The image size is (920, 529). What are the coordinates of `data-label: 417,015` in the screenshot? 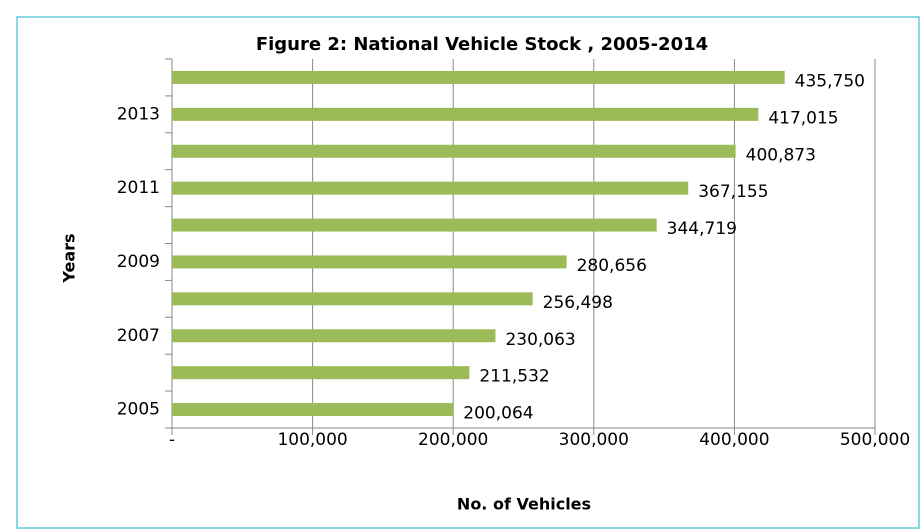 It's located at (803, 118).